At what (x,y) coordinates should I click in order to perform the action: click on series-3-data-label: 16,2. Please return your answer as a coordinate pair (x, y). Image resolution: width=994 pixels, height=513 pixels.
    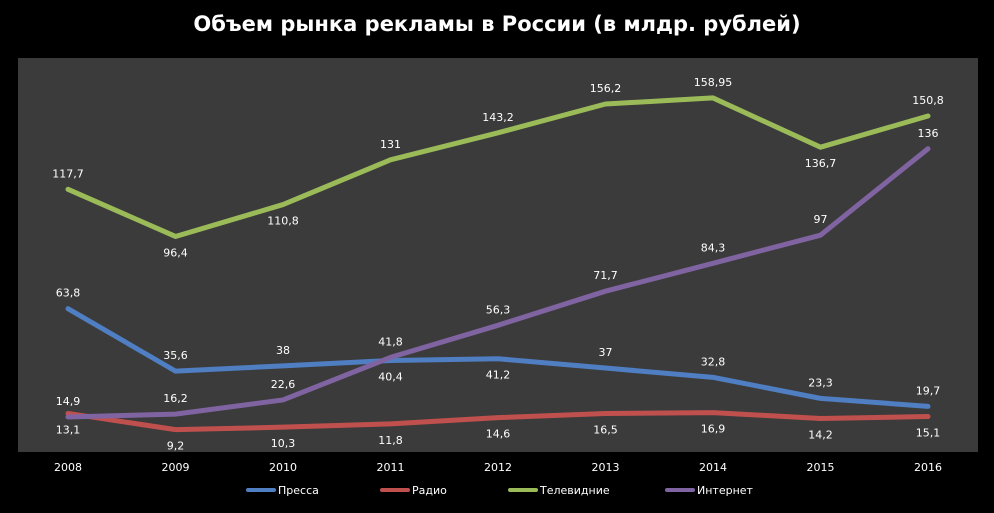
    Looking at the image, I should click on (175, 398).